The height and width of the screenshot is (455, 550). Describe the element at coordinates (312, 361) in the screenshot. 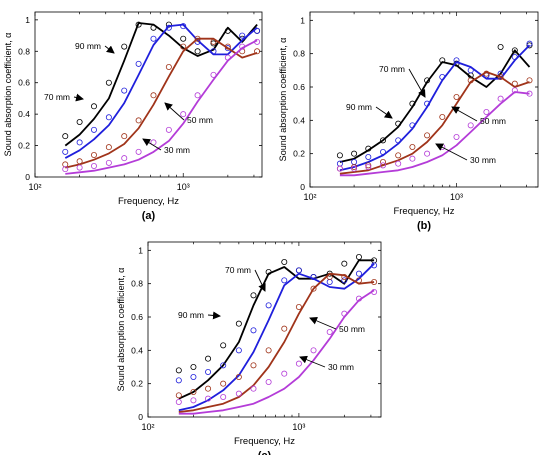

I see `annotation-arrow-30-mm` at that location.